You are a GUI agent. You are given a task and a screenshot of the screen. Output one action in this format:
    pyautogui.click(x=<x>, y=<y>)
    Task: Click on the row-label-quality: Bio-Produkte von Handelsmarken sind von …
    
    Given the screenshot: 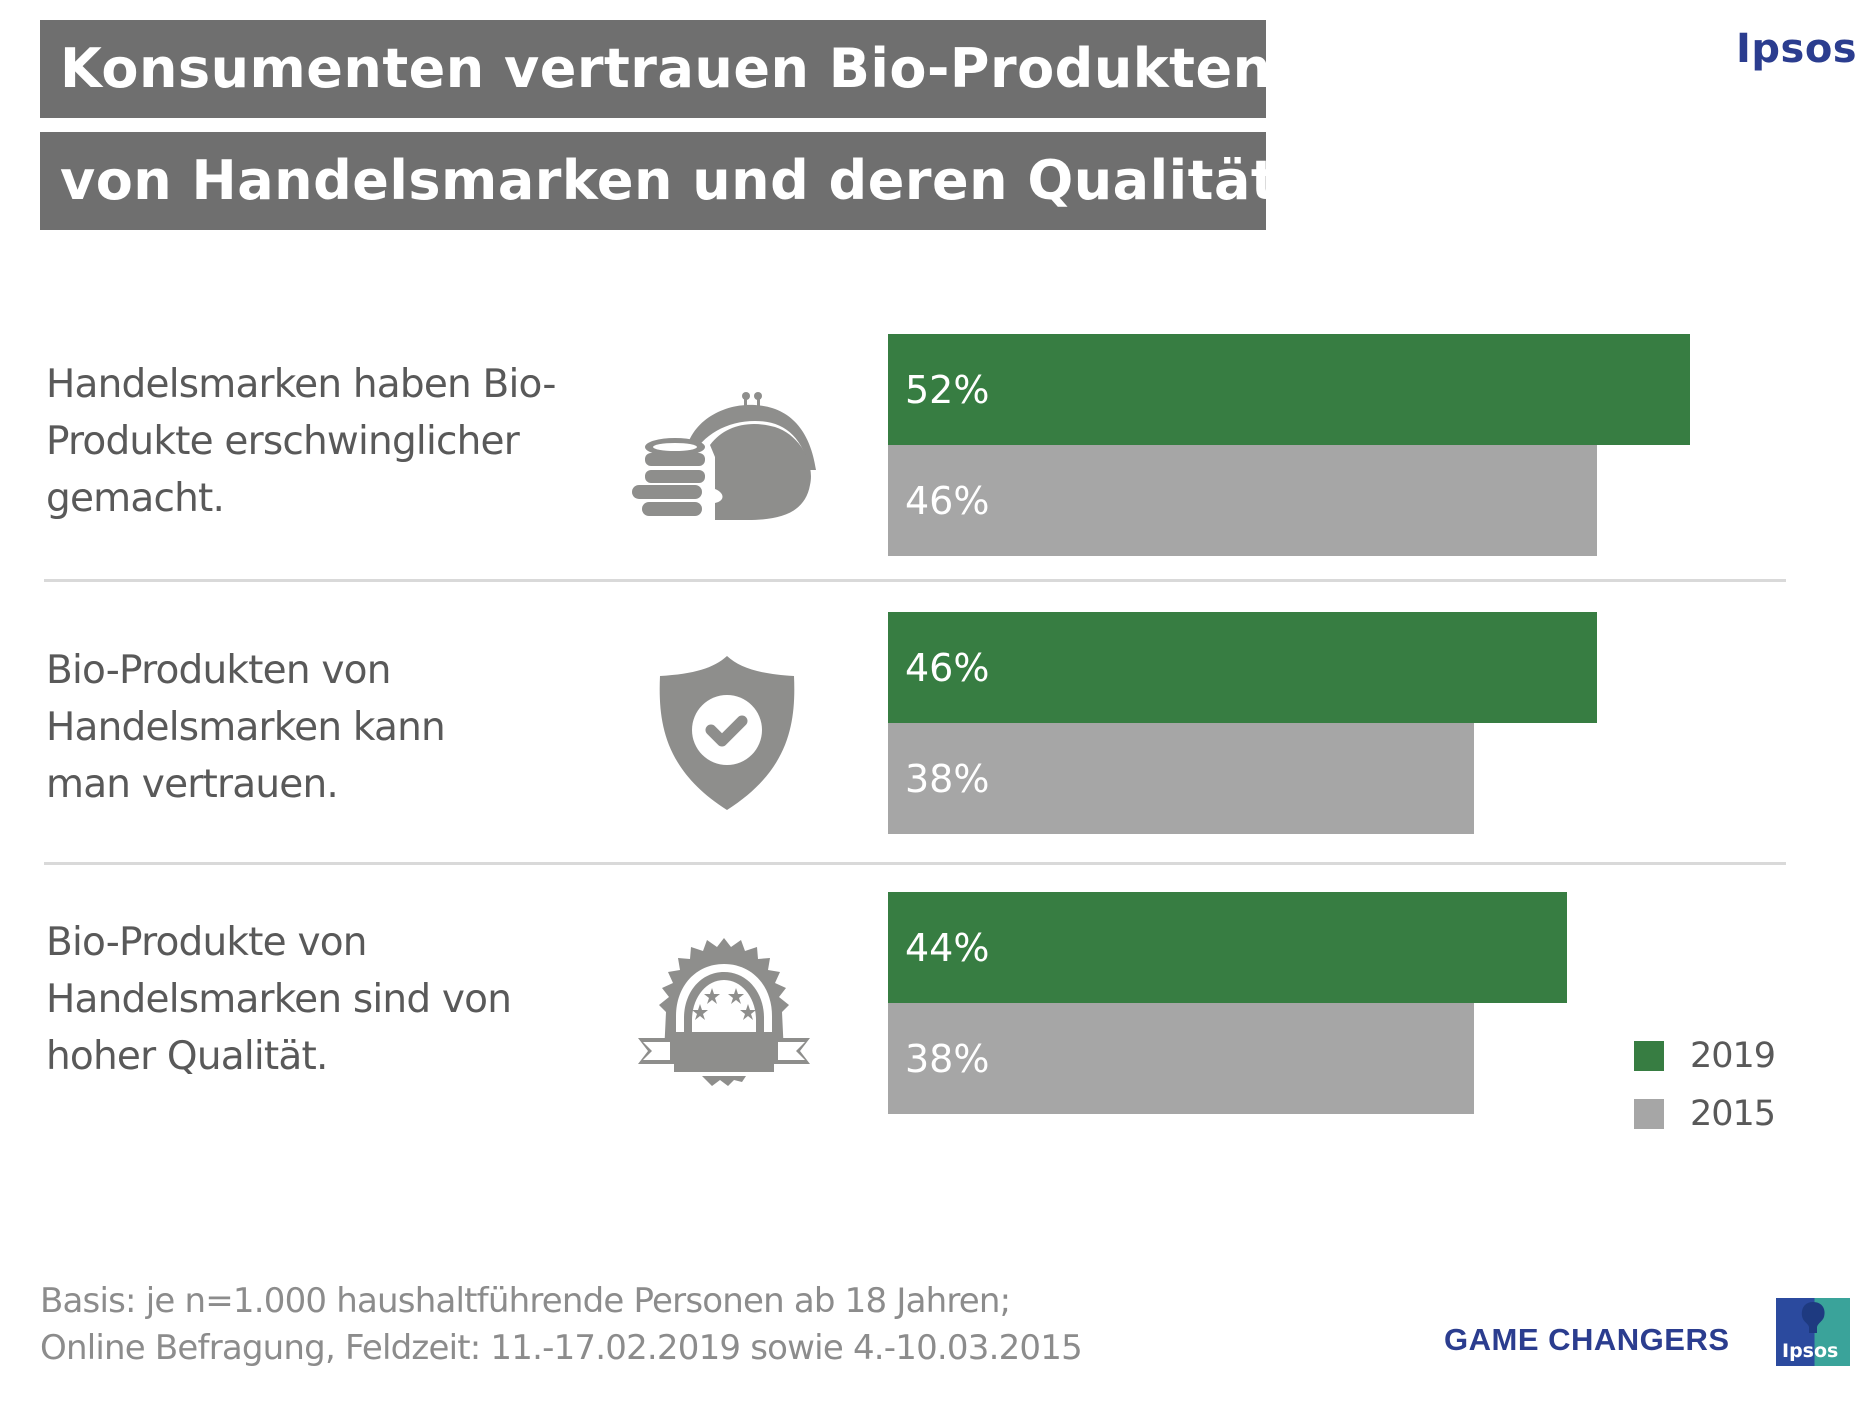 What is the action you would take?
    pyautogui.click(x=326, y=999)
    